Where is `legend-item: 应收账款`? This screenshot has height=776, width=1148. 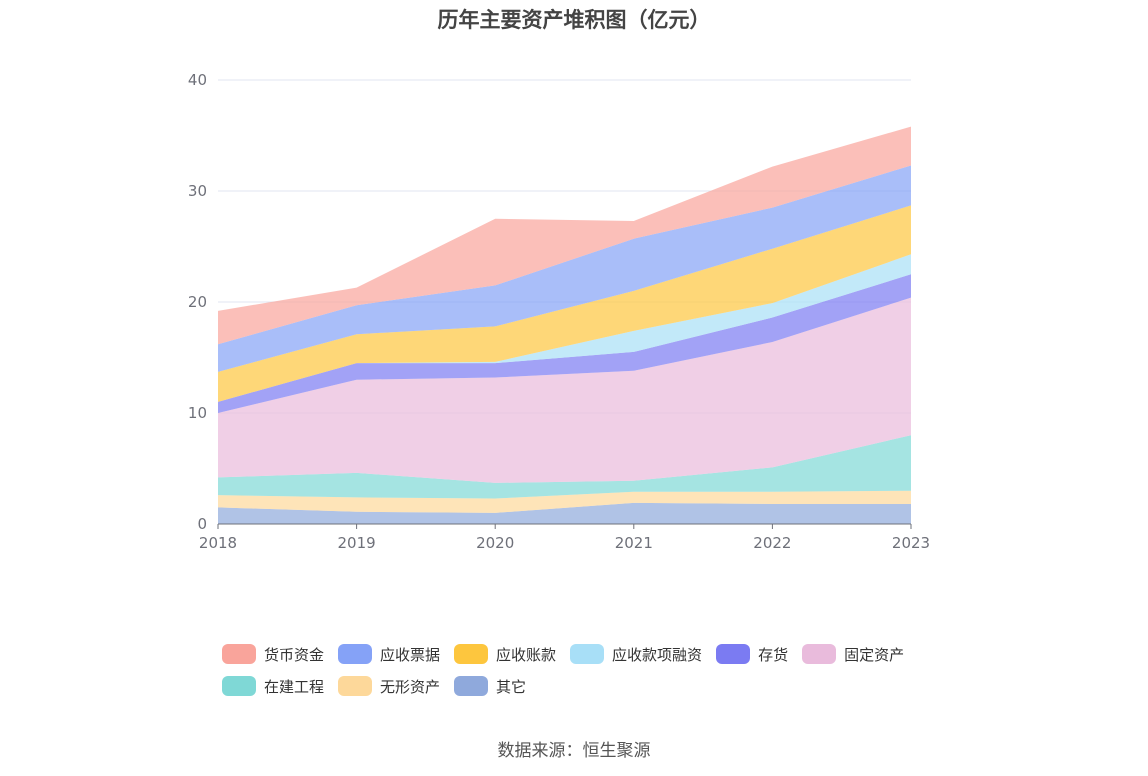
legend-item: 应收账款 is located at coordinates (505, 654).